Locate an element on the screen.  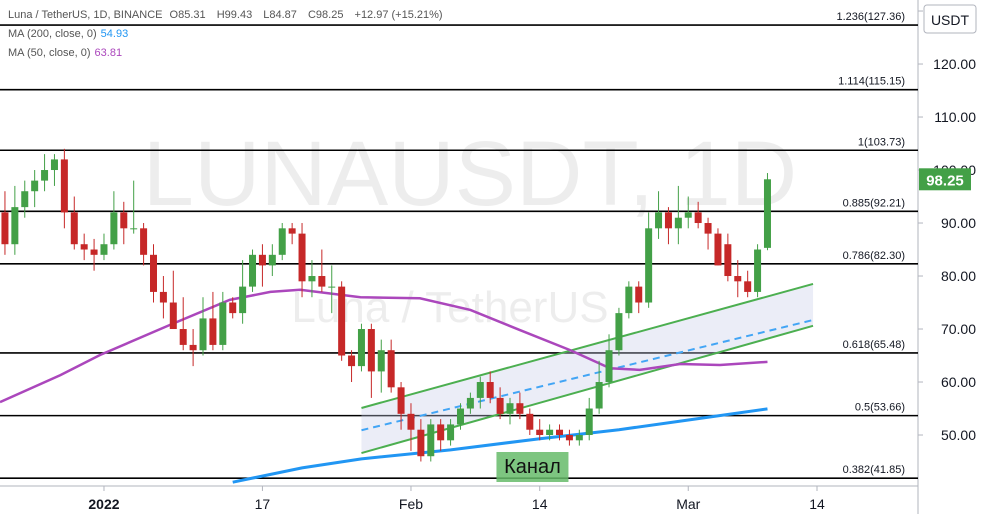
legend-row: MA (200, close, 0) 54.93 is located at coordinates (227, 34).